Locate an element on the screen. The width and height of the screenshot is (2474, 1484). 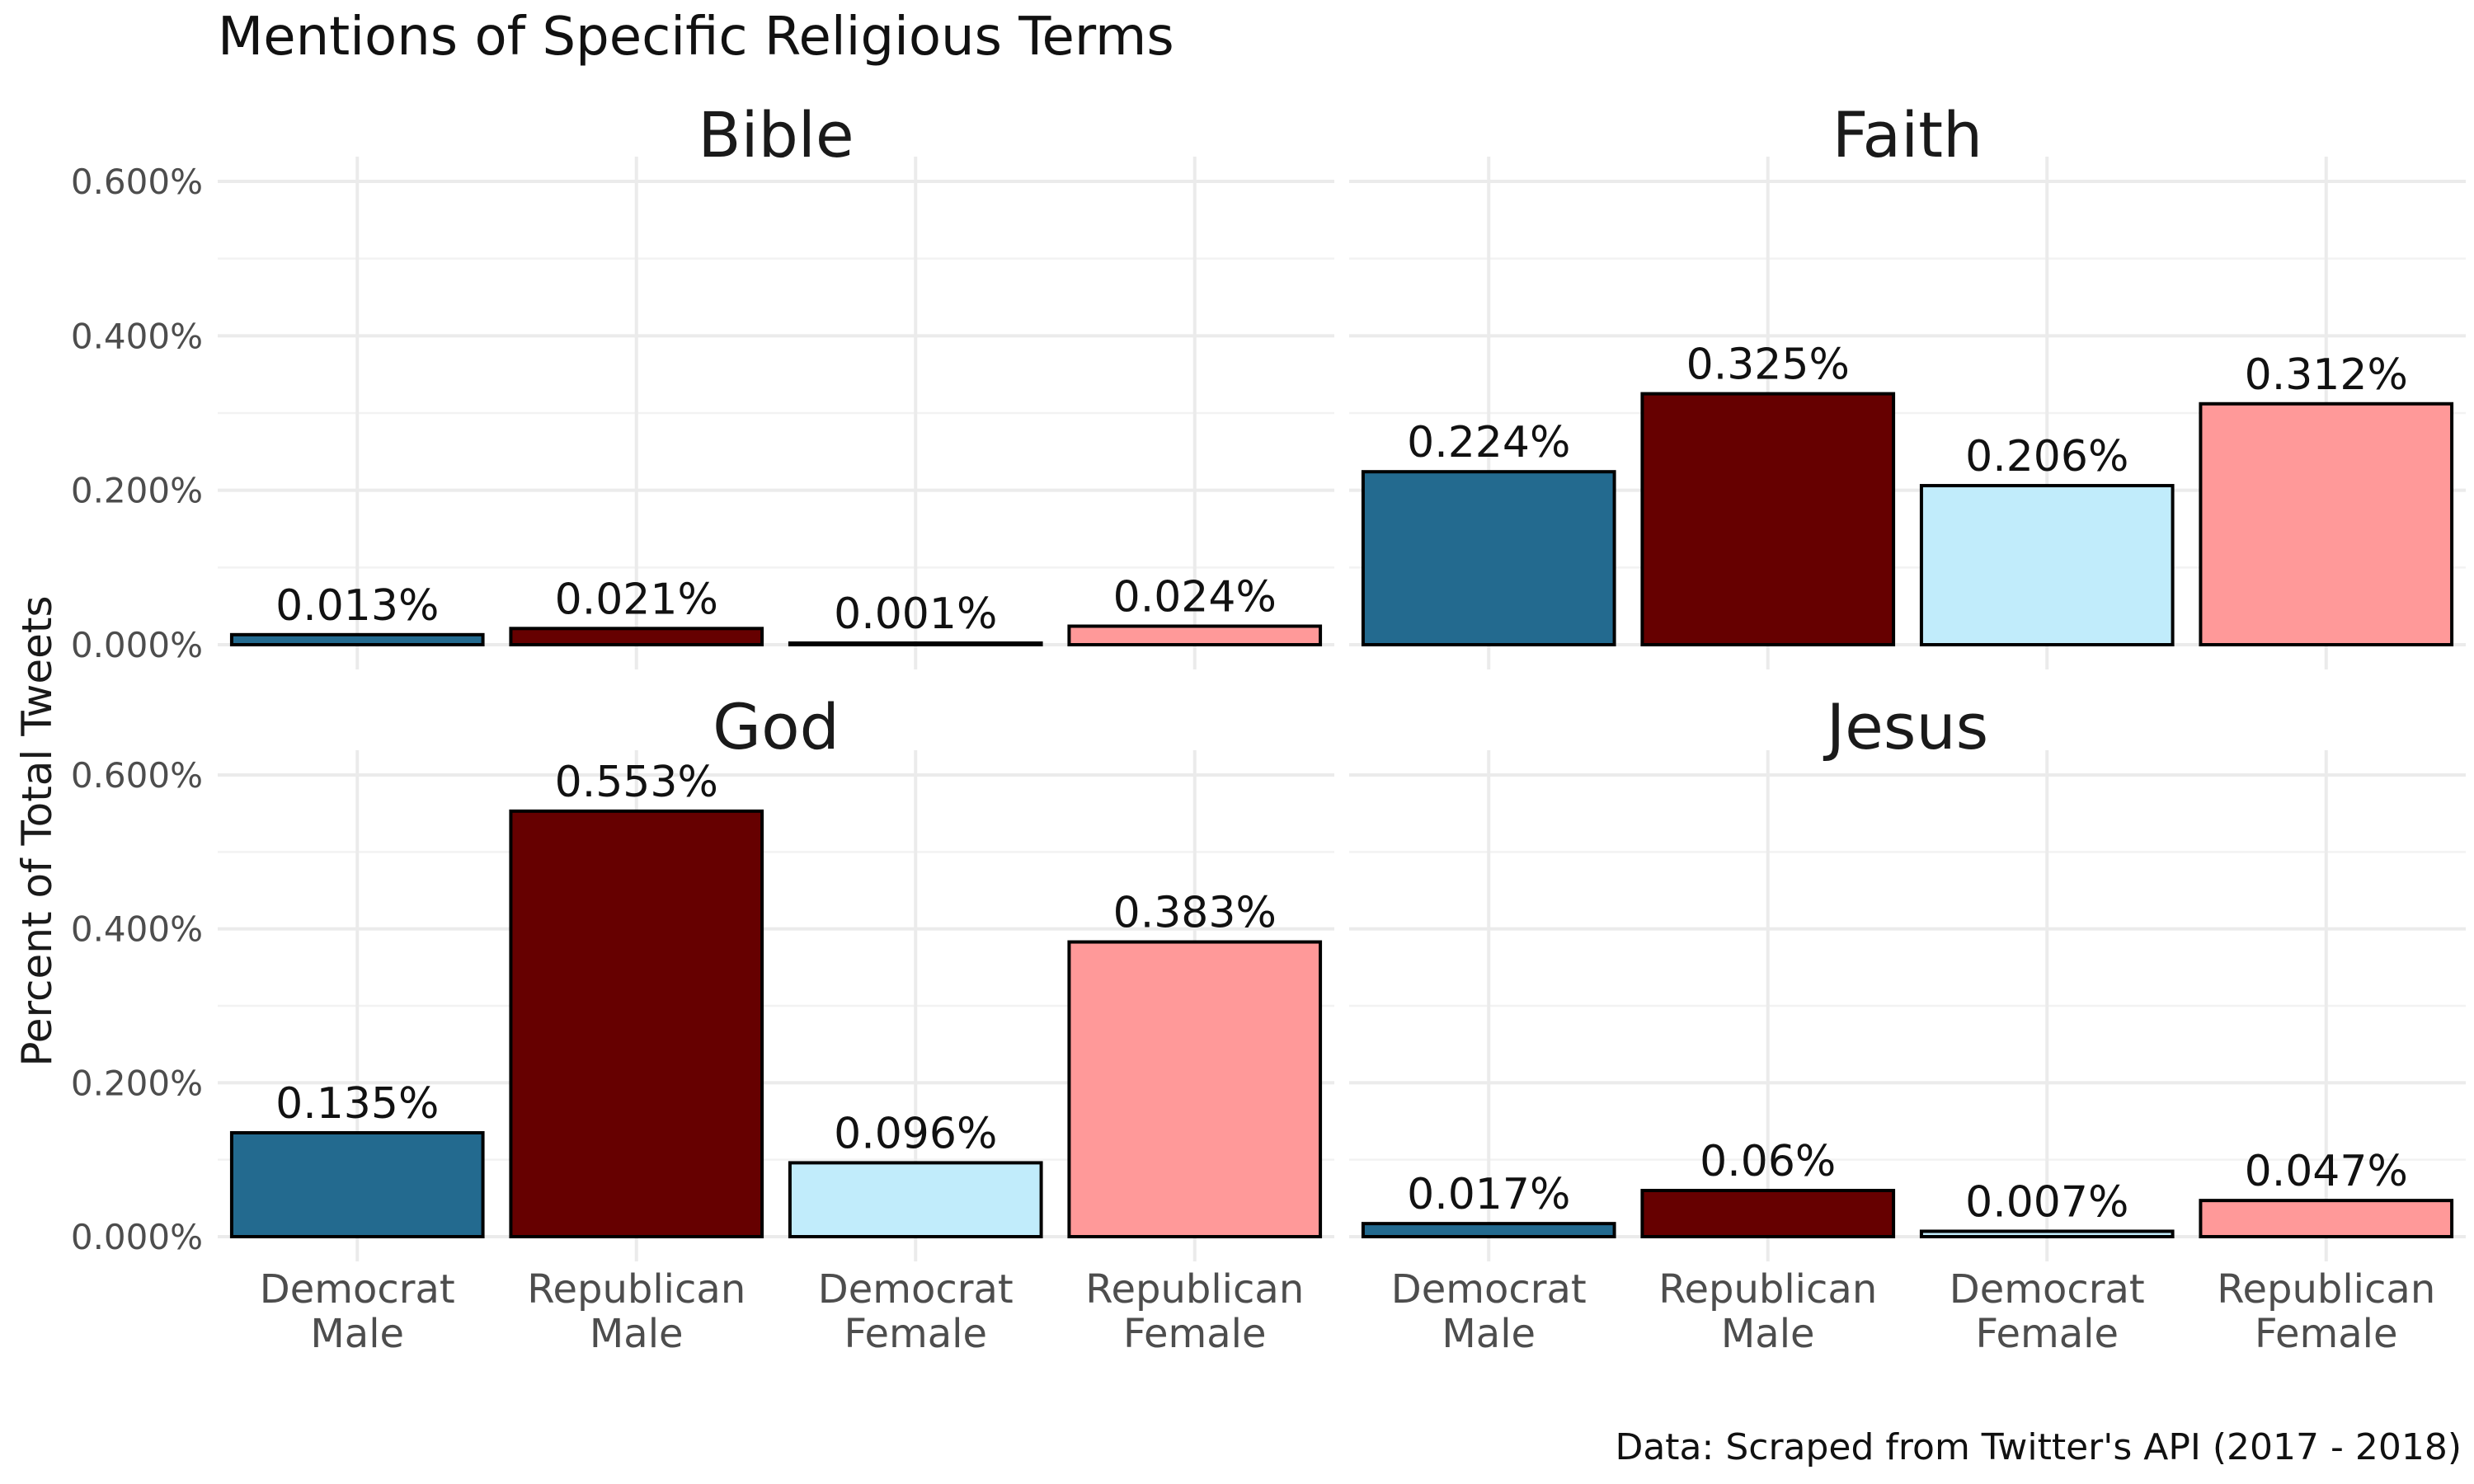
y-axis-label: Percent of Total Tweets is located at coordinates (37, 830).